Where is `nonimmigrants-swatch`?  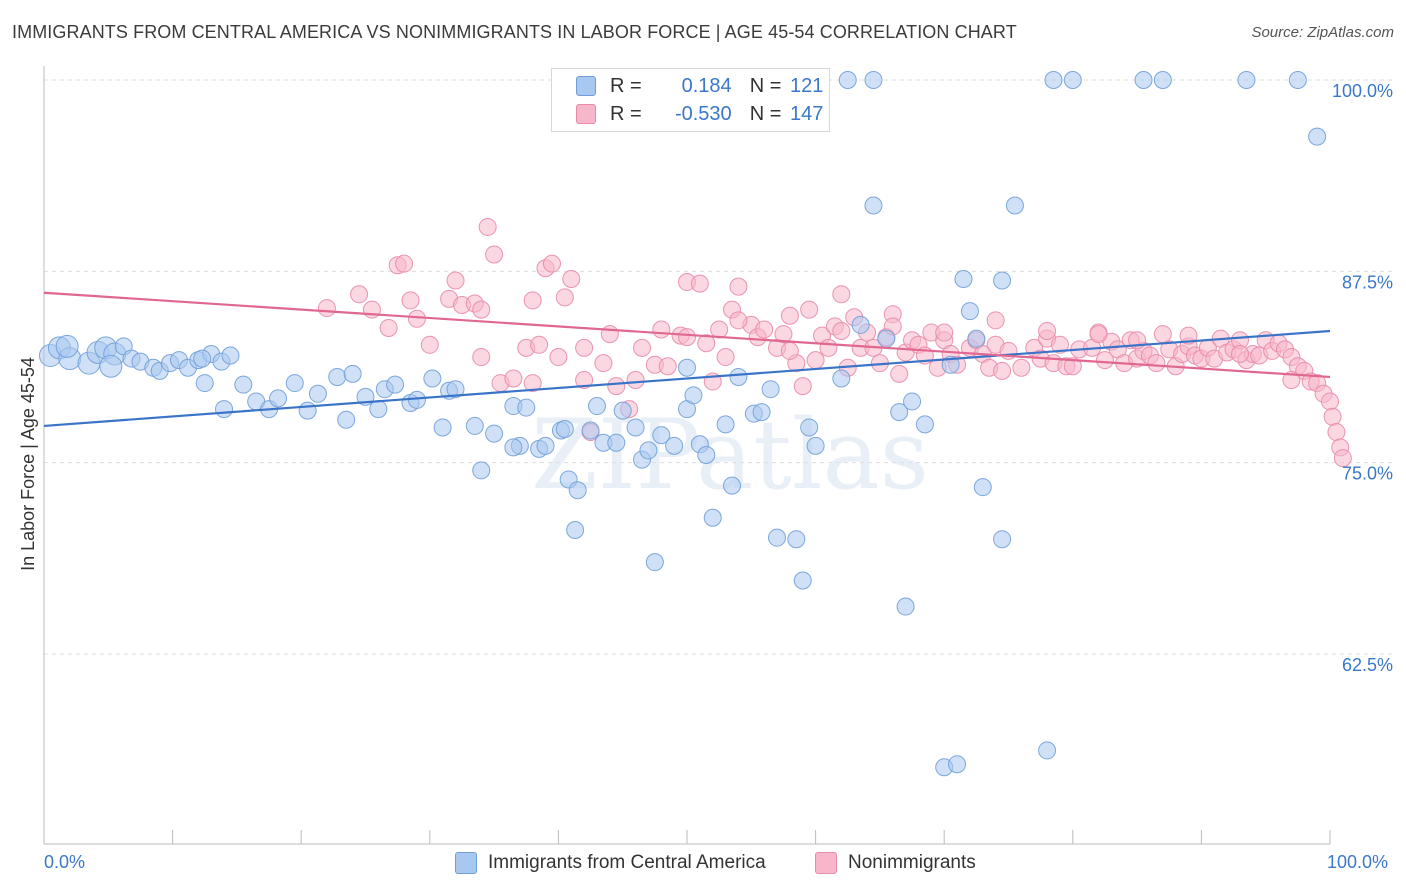
nonimmigrants-swatch is located at coordinates (586, 114).